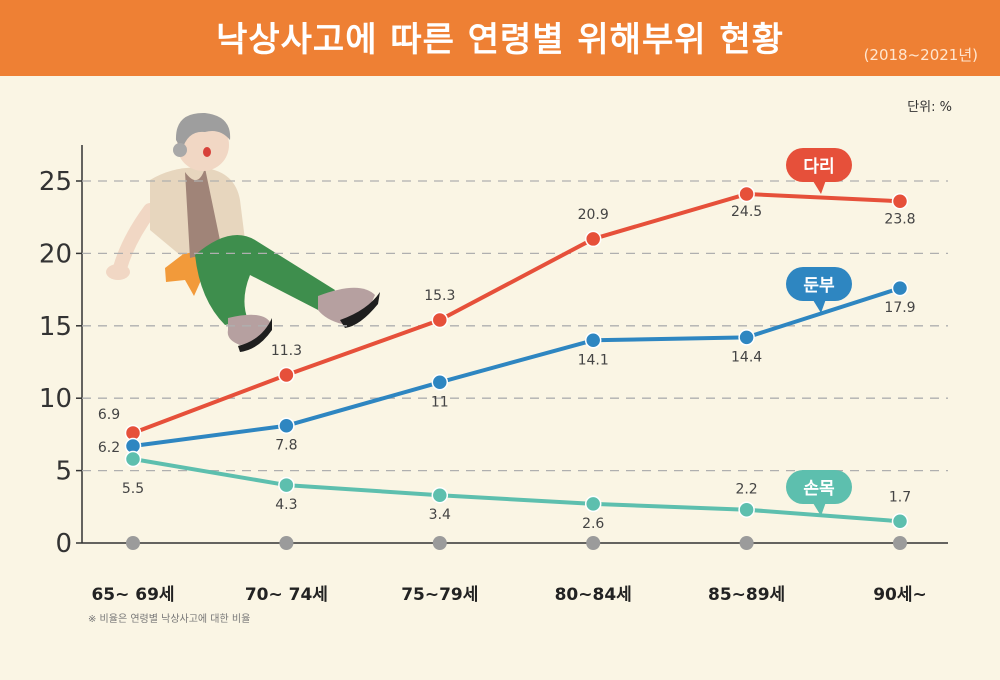  What do you see at coordinates (819, 509) in the screenshot?
I see `legend-bubble-tail-wrist` at bounding box center [819, 509].